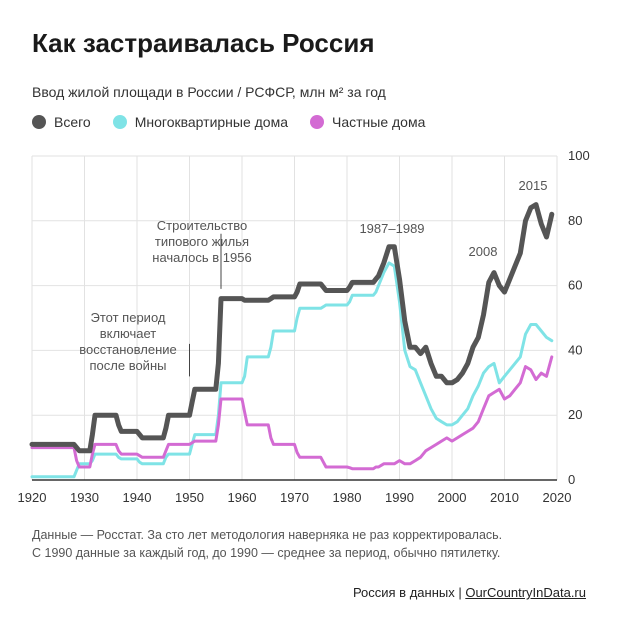 The image size is (620, 620). Describe the element at coordinates (128, 365) in the screenshot. I see `annotation-postwar-line: после войны` at that location.